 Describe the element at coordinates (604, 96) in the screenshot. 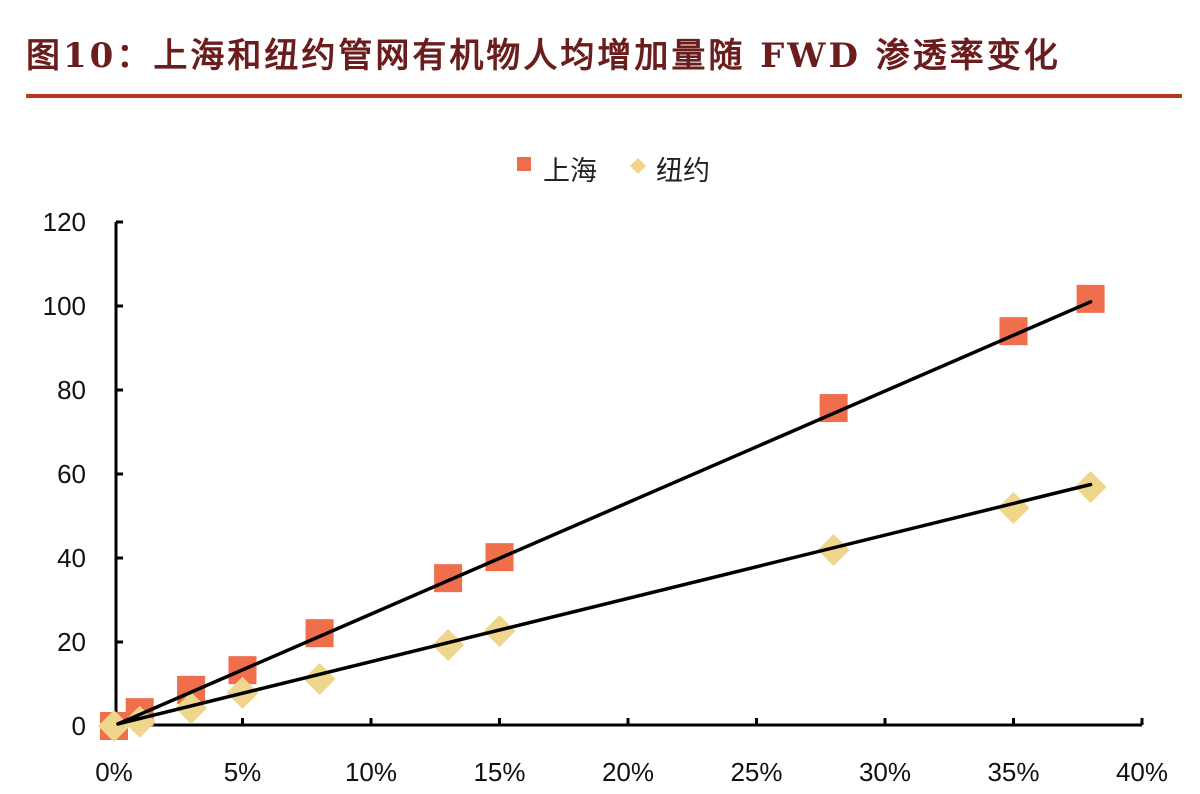

I see `title-underline` at that location.